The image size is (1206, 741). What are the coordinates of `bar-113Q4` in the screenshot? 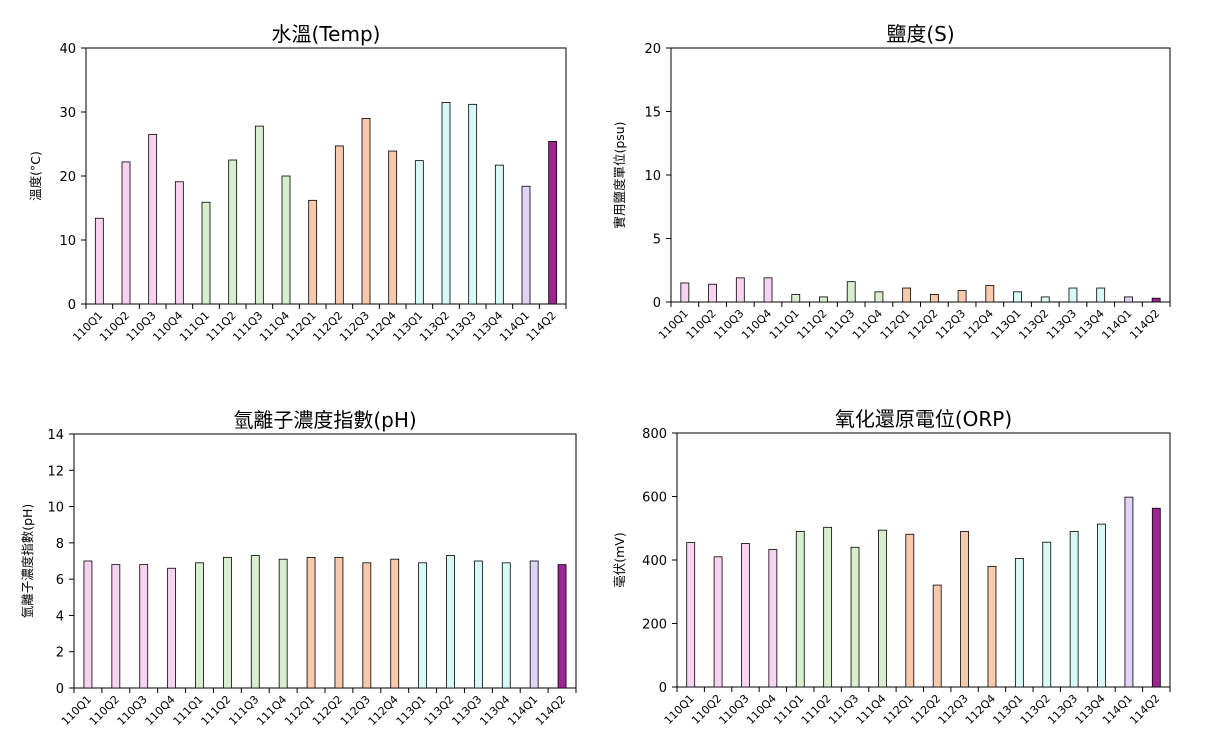 It's located at (1101, 605).